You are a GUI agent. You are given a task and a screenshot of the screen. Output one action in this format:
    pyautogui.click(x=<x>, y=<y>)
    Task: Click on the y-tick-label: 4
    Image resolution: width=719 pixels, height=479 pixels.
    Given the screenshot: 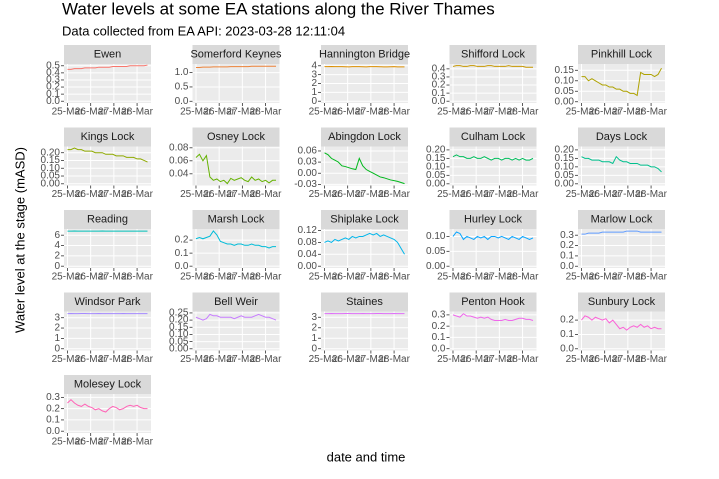 What is the action you would take?
    pyautogui.click(x=57, y=245)
    